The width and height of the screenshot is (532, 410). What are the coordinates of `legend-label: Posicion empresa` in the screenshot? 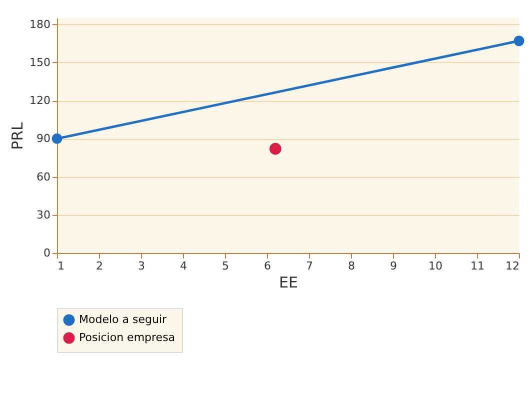 It's located at (127, 337).